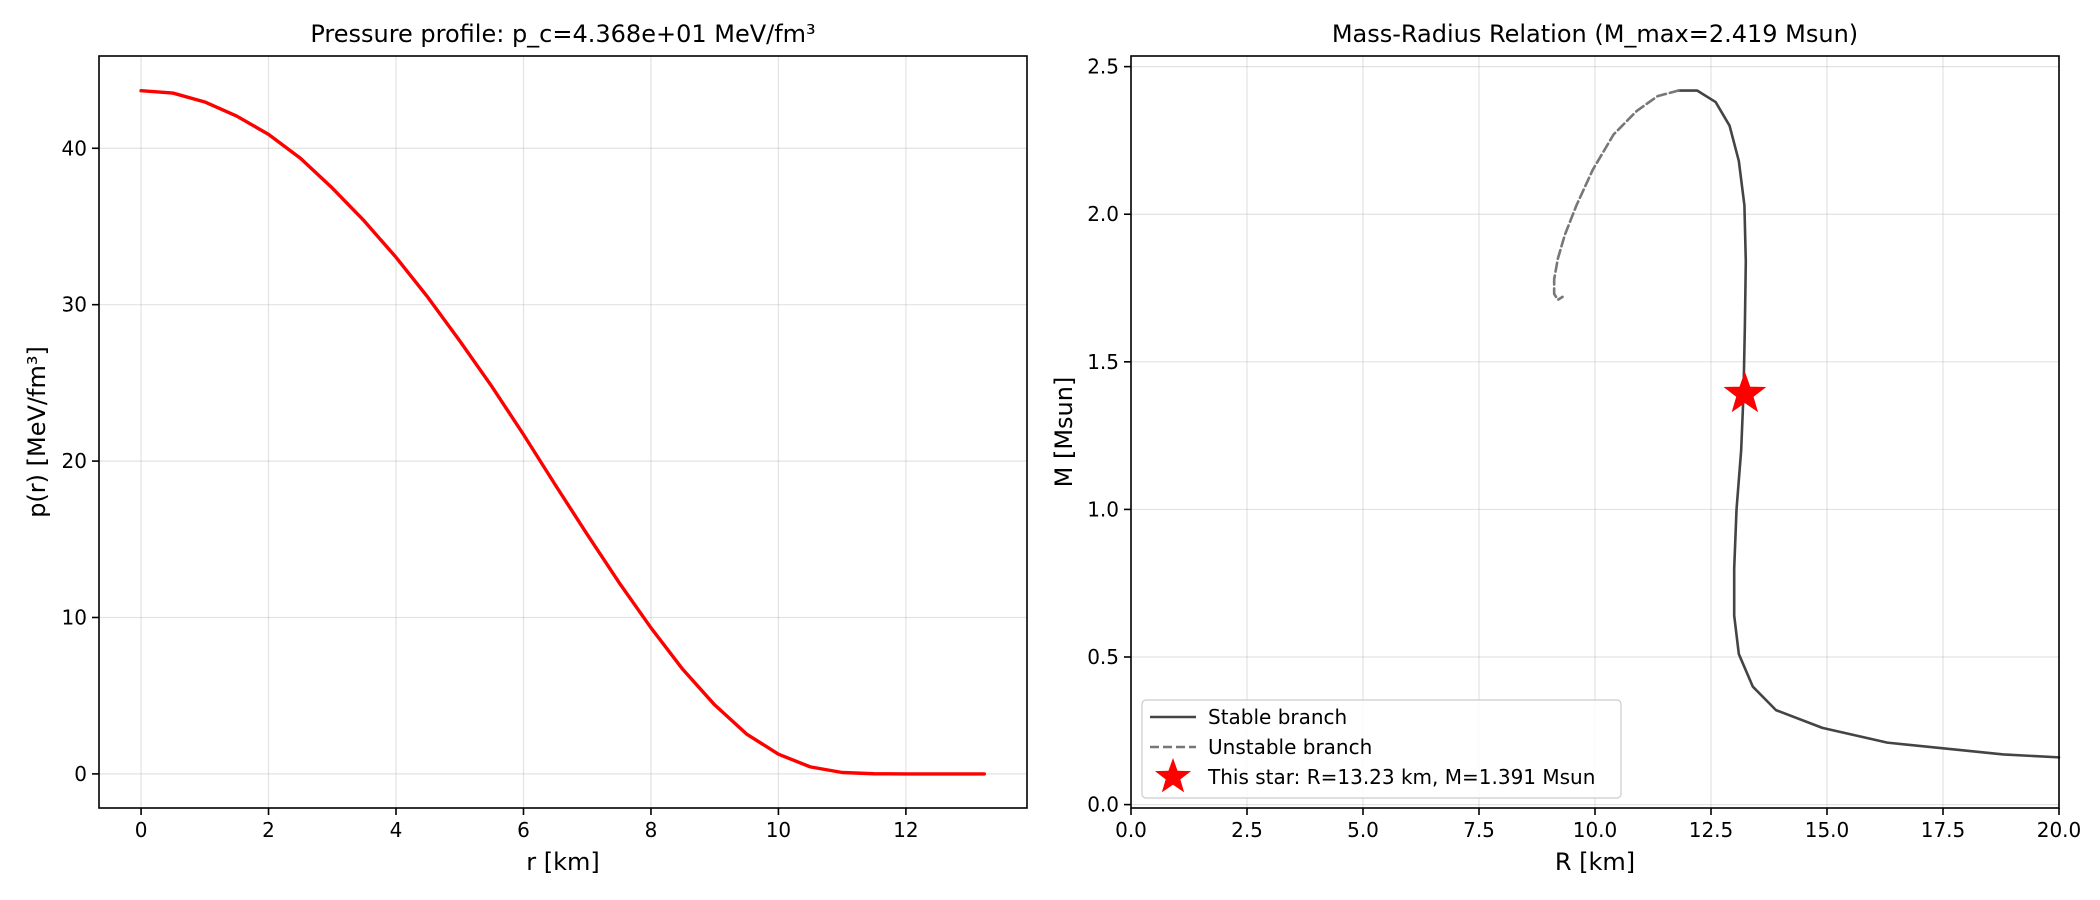  Describe the element at coordinates (37, 432) in the screenshot. I see `pressure-ylabel: p(r) [MeV/fm³]` at that location.